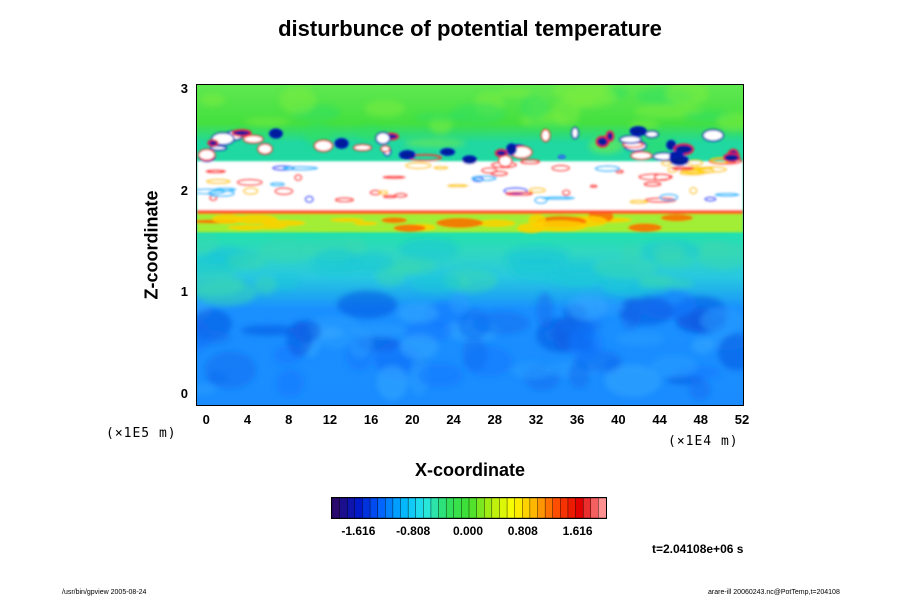  I want to click on x-tick-label: 36, so click(577, 419).